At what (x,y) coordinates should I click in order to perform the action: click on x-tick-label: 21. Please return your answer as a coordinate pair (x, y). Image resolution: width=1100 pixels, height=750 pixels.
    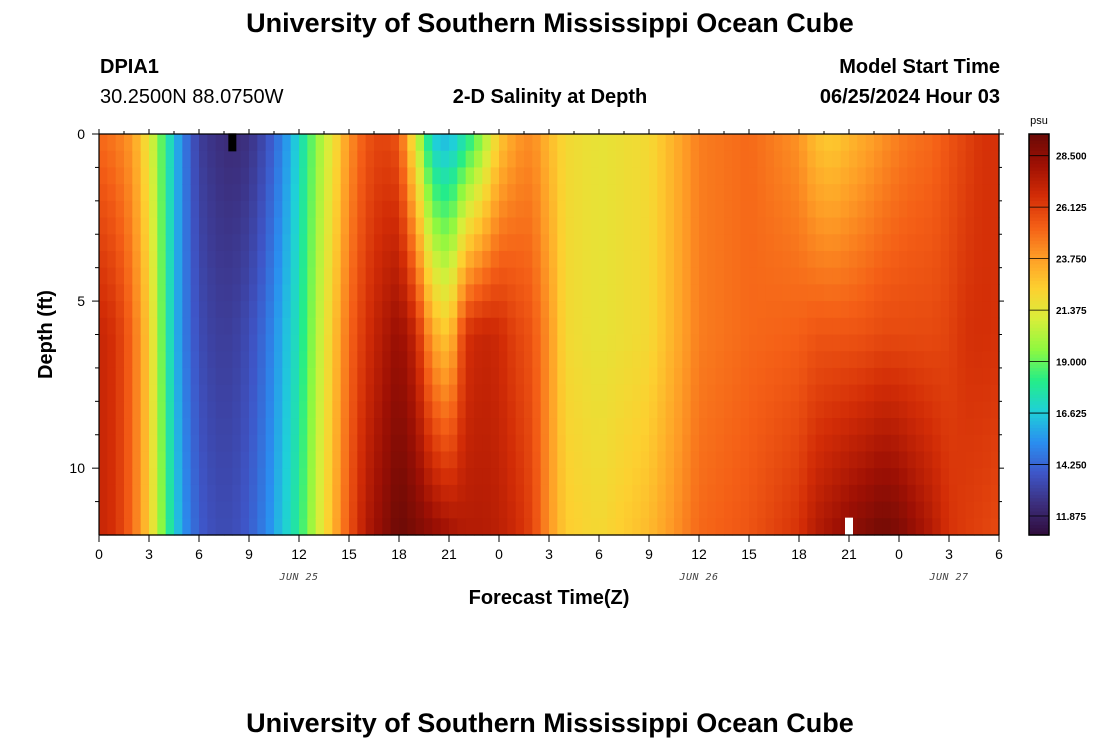
    Looking at the image, I should click on (849, 554).